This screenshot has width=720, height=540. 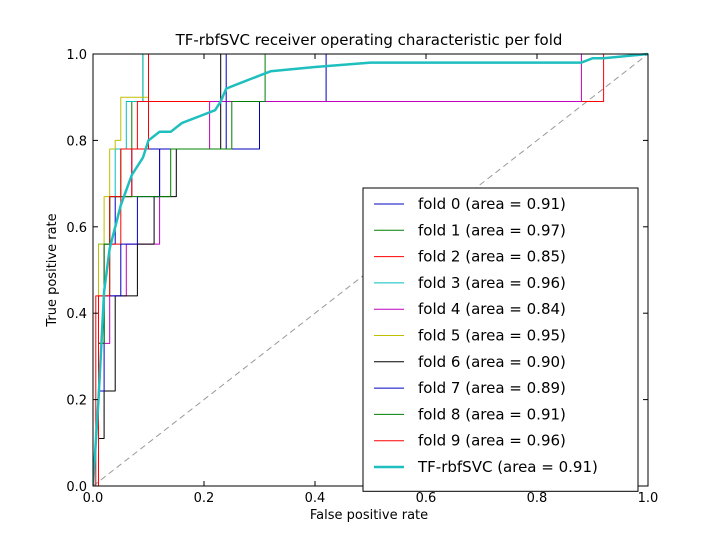 I want to click on x-tick-label: 0.8, so click(x=537, y=498).